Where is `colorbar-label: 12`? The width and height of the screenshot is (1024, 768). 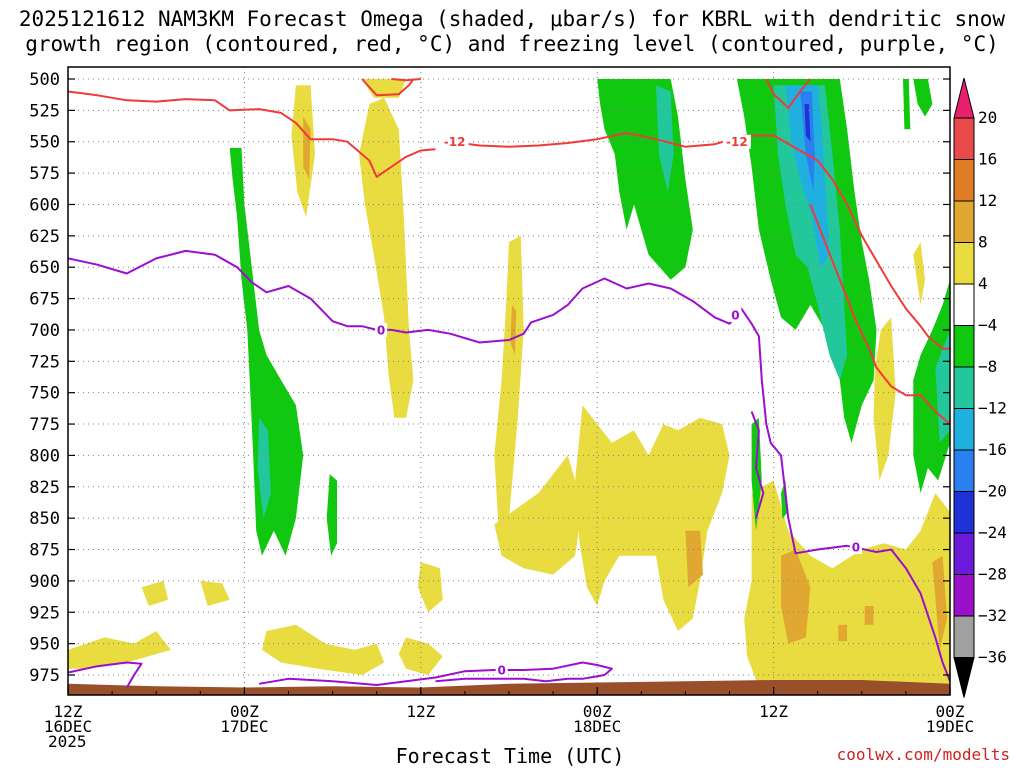 colorbar-label: 12 is located at coordinates (987, 200).